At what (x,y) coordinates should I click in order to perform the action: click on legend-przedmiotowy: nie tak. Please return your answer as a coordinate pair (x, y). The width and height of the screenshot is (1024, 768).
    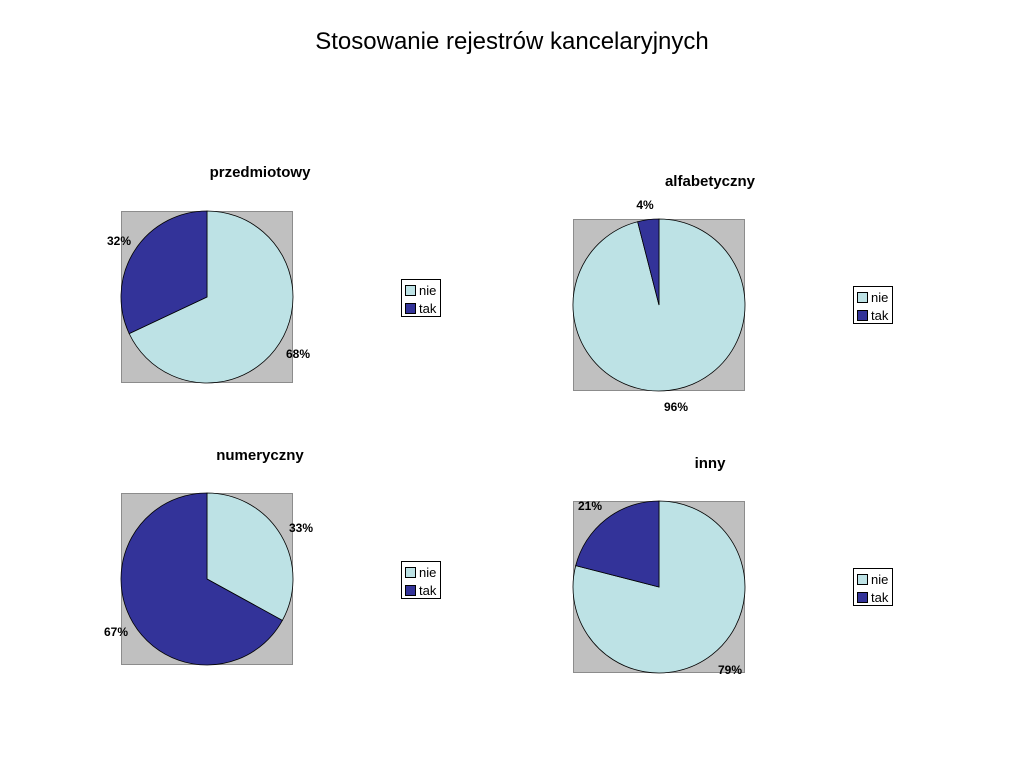
    Looking at the image, I should click on (421, 298).